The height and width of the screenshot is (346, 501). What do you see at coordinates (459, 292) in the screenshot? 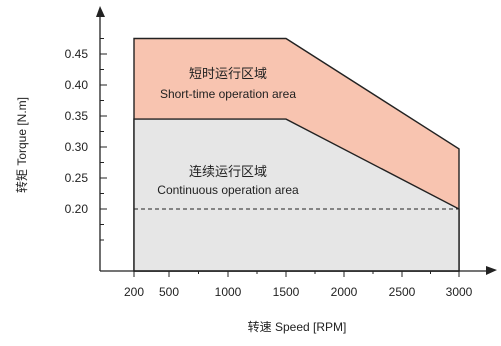
I see `x-tick-label: 3000` at bounding box center [459, 292].